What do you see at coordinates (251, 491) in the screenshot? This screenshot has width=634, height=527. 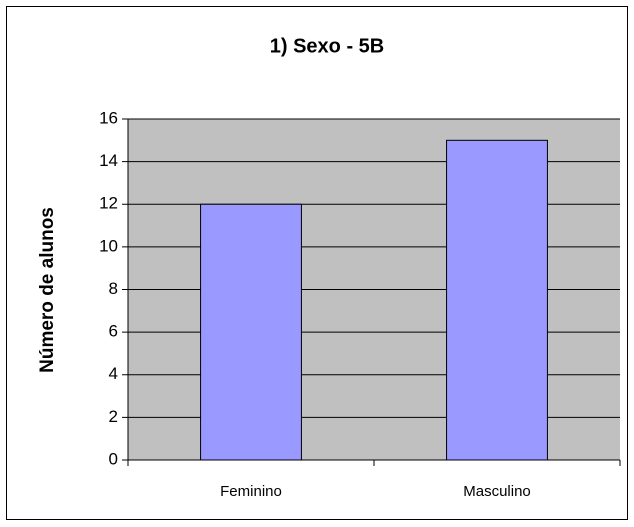 I see `x-tick-label: Feminino` at bounding box center [251, 491].